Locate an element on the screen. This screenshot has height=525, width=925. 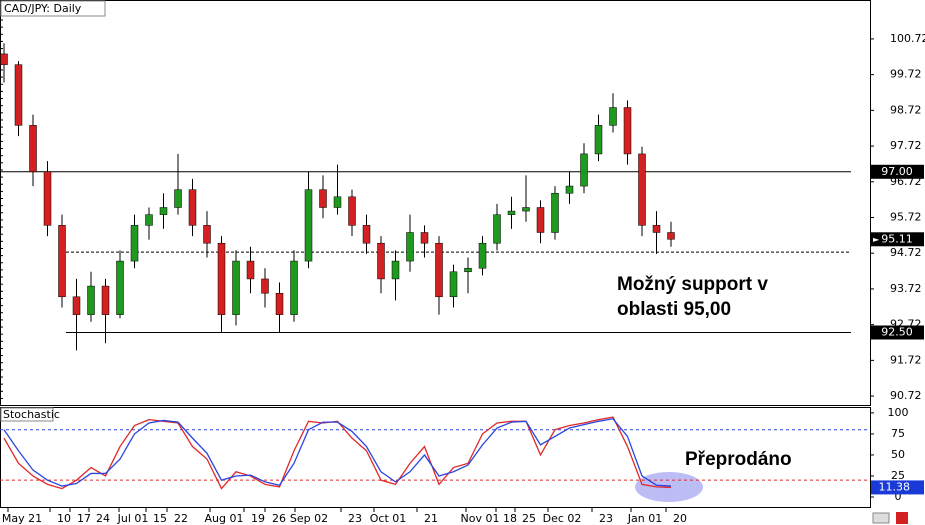
x-tick-label: Sep 02 is located at coordinates (309, 518).